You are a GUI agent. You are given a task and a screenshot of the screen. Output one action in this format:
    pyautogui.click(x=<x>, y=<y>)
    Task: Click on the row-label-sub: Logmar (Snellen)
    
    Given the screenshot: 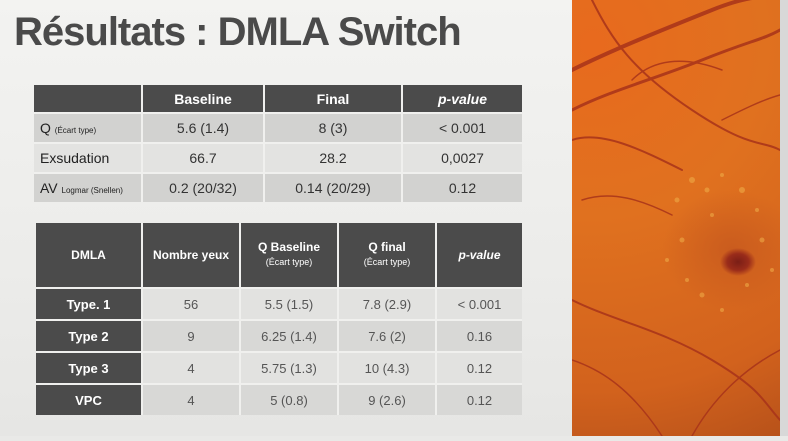 What is the action you would take?
    pyautogui.click(x=92, y=190)
    